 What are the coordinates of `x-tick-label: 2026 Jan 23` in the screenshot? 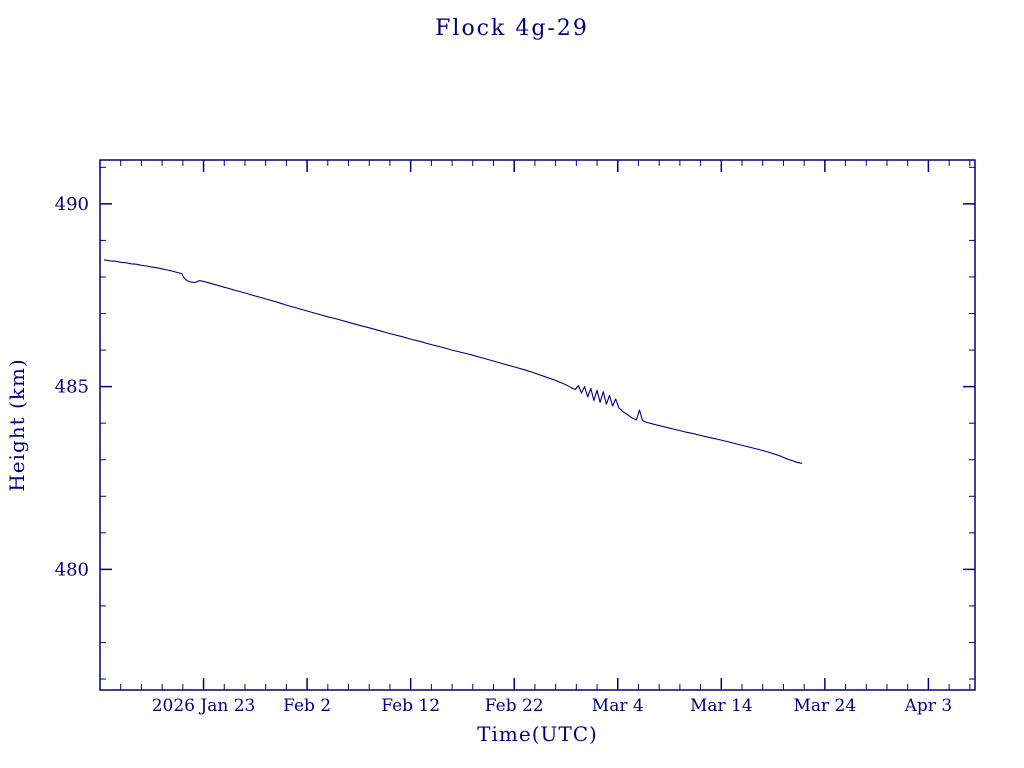 It's located at (204, 706).